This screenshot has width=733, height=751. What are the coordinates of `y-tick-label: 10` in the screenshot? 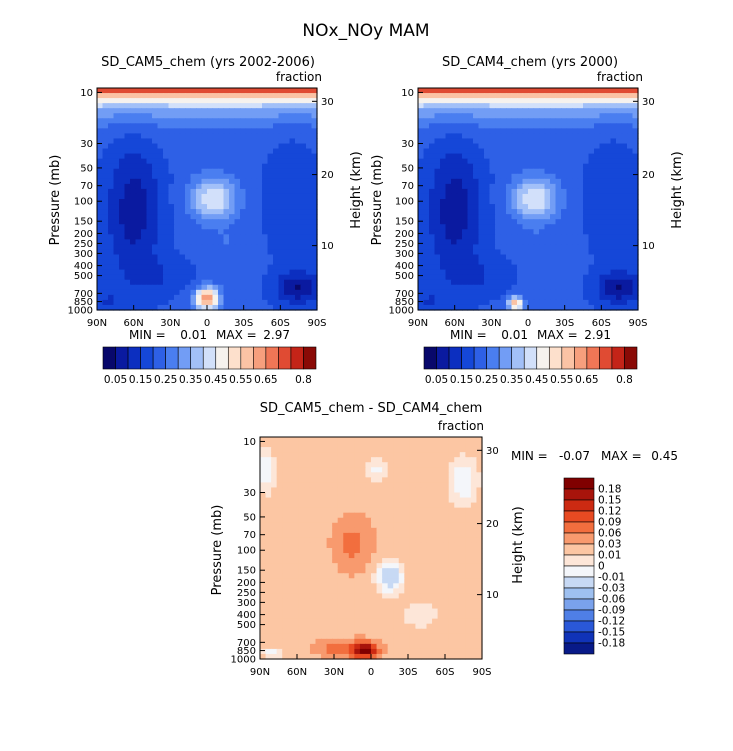 It's located at (86, 93).